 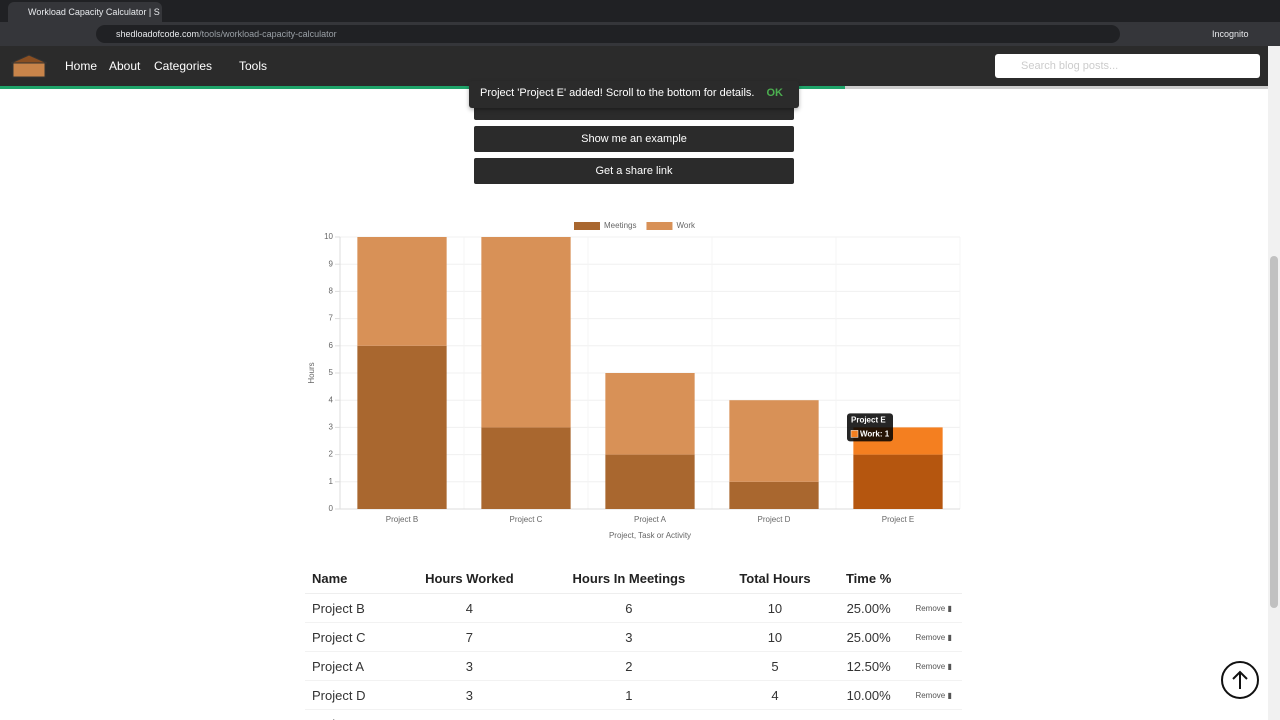 I want to click on tooltip-box, so click(x=870, y=427).